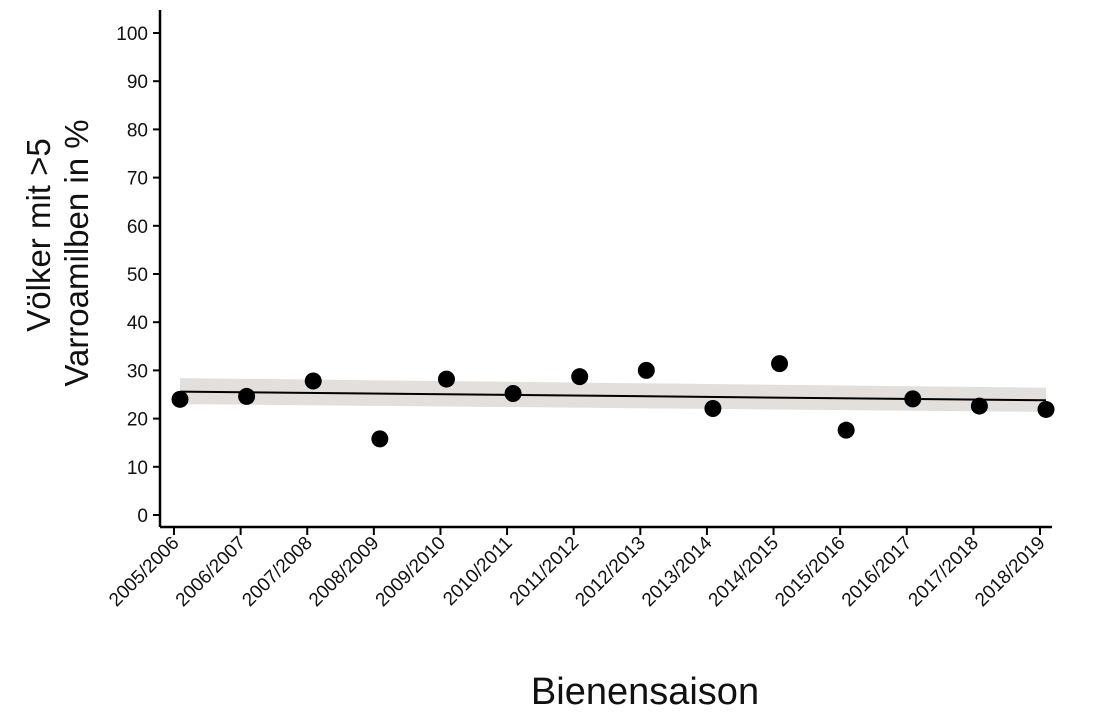  I want to click on y-tick-label: 40, so click(137, 323).